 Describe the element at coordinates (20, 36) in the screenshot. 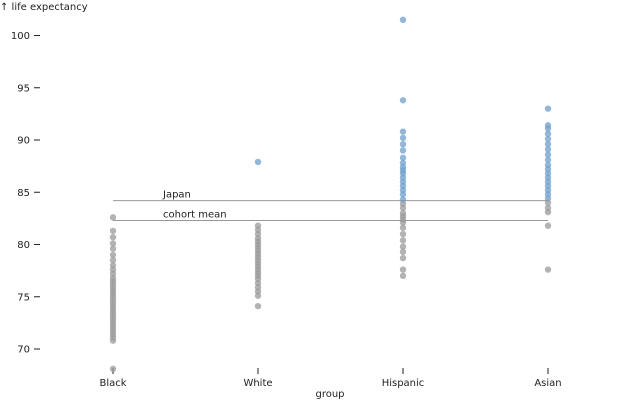

I see `y-tick-label: 100` at that location.